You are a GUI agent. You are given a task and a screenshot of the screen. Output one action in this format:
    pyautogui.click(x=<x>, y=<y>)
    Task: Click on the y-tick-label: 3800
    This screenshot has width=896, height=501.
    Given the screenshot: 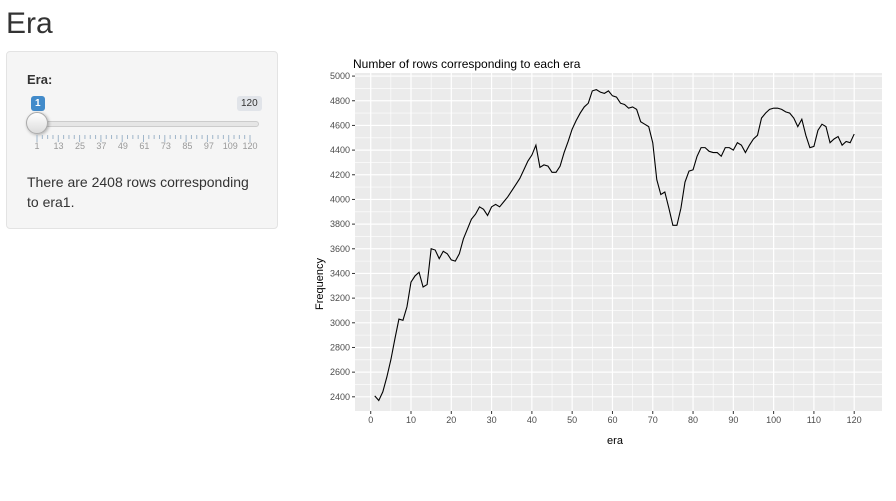 What is the action you would take?
    pyautogui.click(x=340, y=224)
    